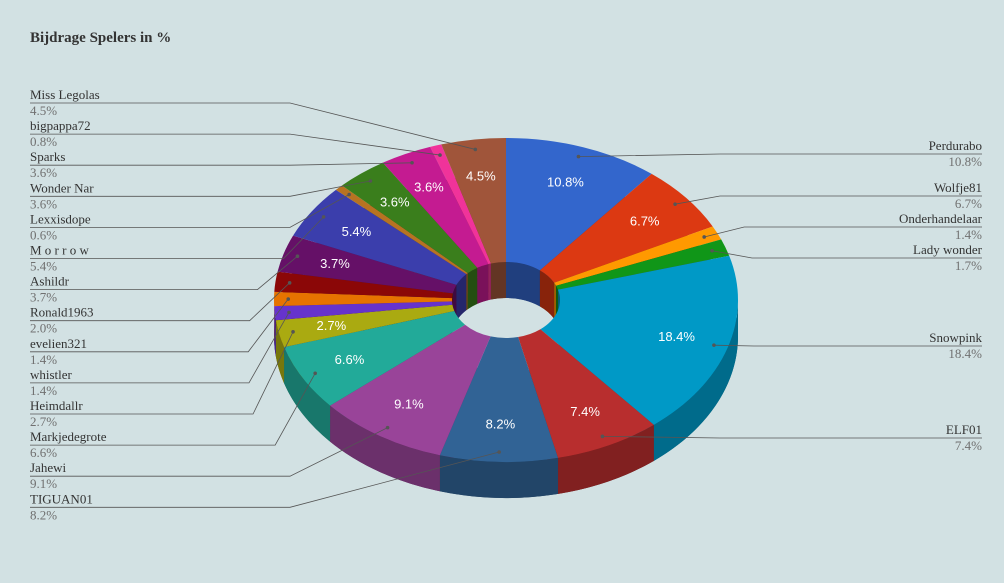 This screenshot has height=583, width=1004. I want to click on legend-name-10: whistler, so click(51, 374).